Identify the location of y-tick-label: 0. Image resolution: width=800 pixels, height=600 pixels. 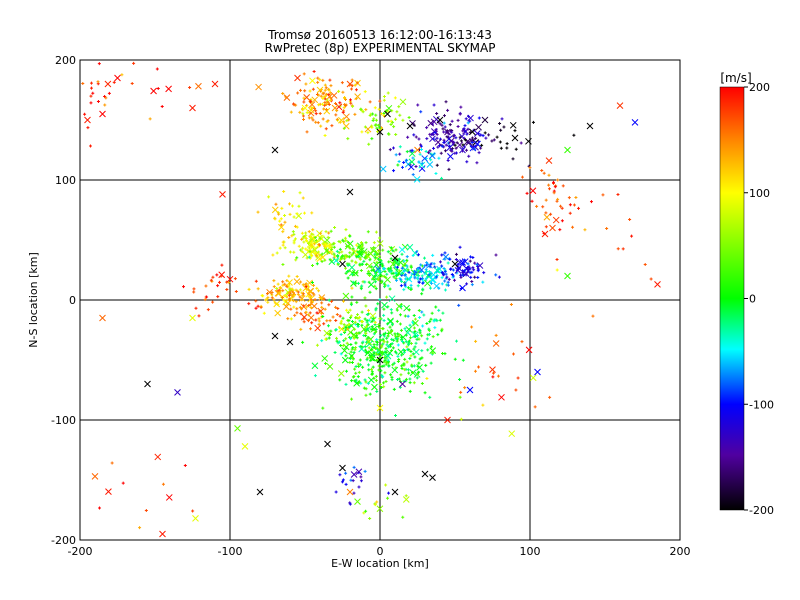
(72, 300).